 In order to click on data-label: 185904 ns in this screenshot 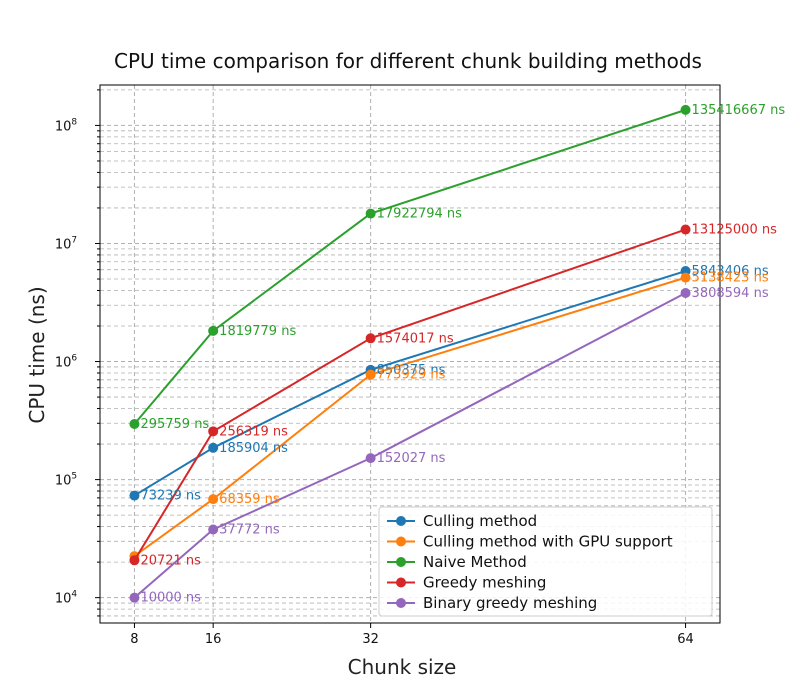, I will do `click(253, 448)`.